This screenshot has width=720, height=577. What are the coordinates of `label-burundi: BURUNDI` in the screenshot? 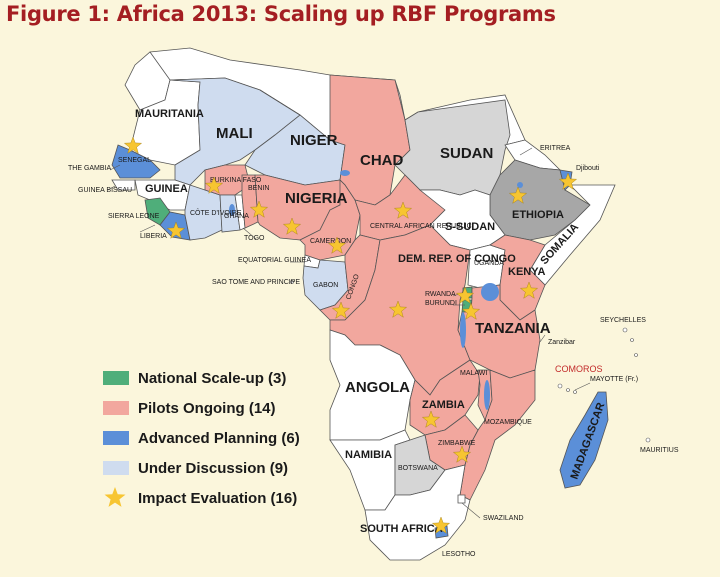 It's located at (441, 303).